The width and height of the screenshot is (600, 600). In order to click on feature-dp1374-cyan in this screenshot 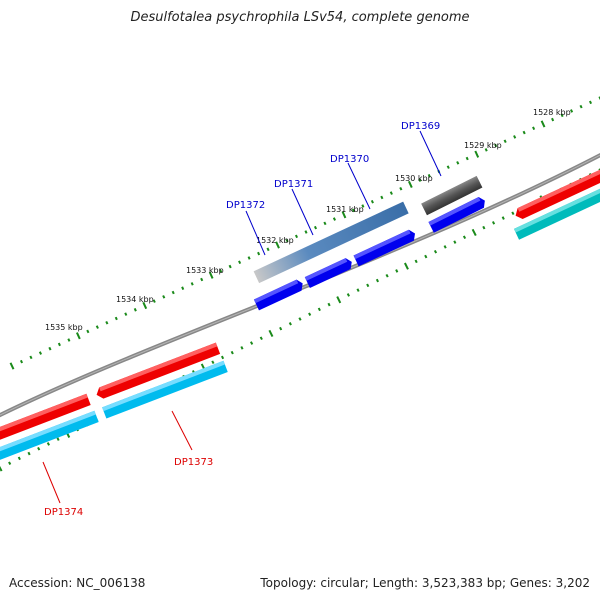, I will do `click(49, 436)`.